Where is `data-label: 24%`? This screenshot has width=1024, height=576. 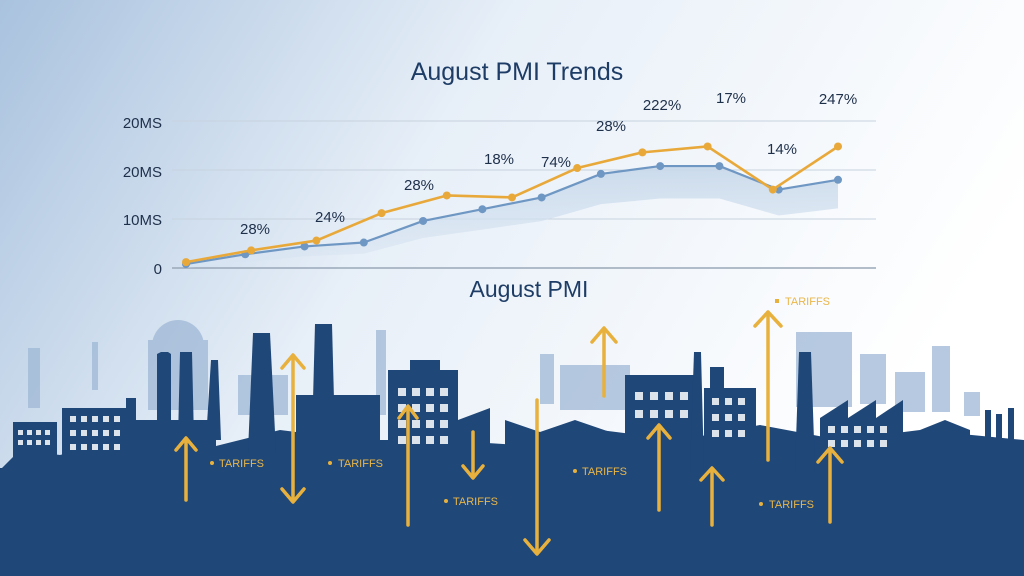 data-label: 24% is located at coordinates (330, 217).